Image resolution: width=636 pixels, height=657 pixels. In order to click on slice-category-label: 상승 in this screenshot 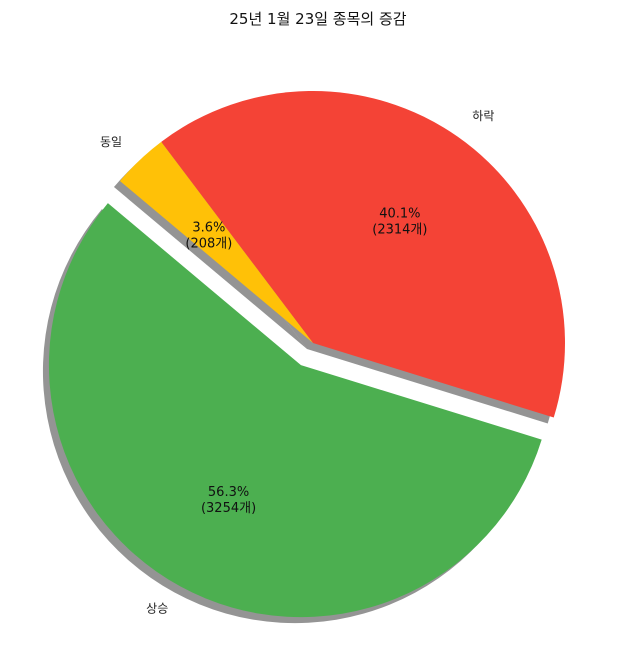, I will do `click(157, 609)`.